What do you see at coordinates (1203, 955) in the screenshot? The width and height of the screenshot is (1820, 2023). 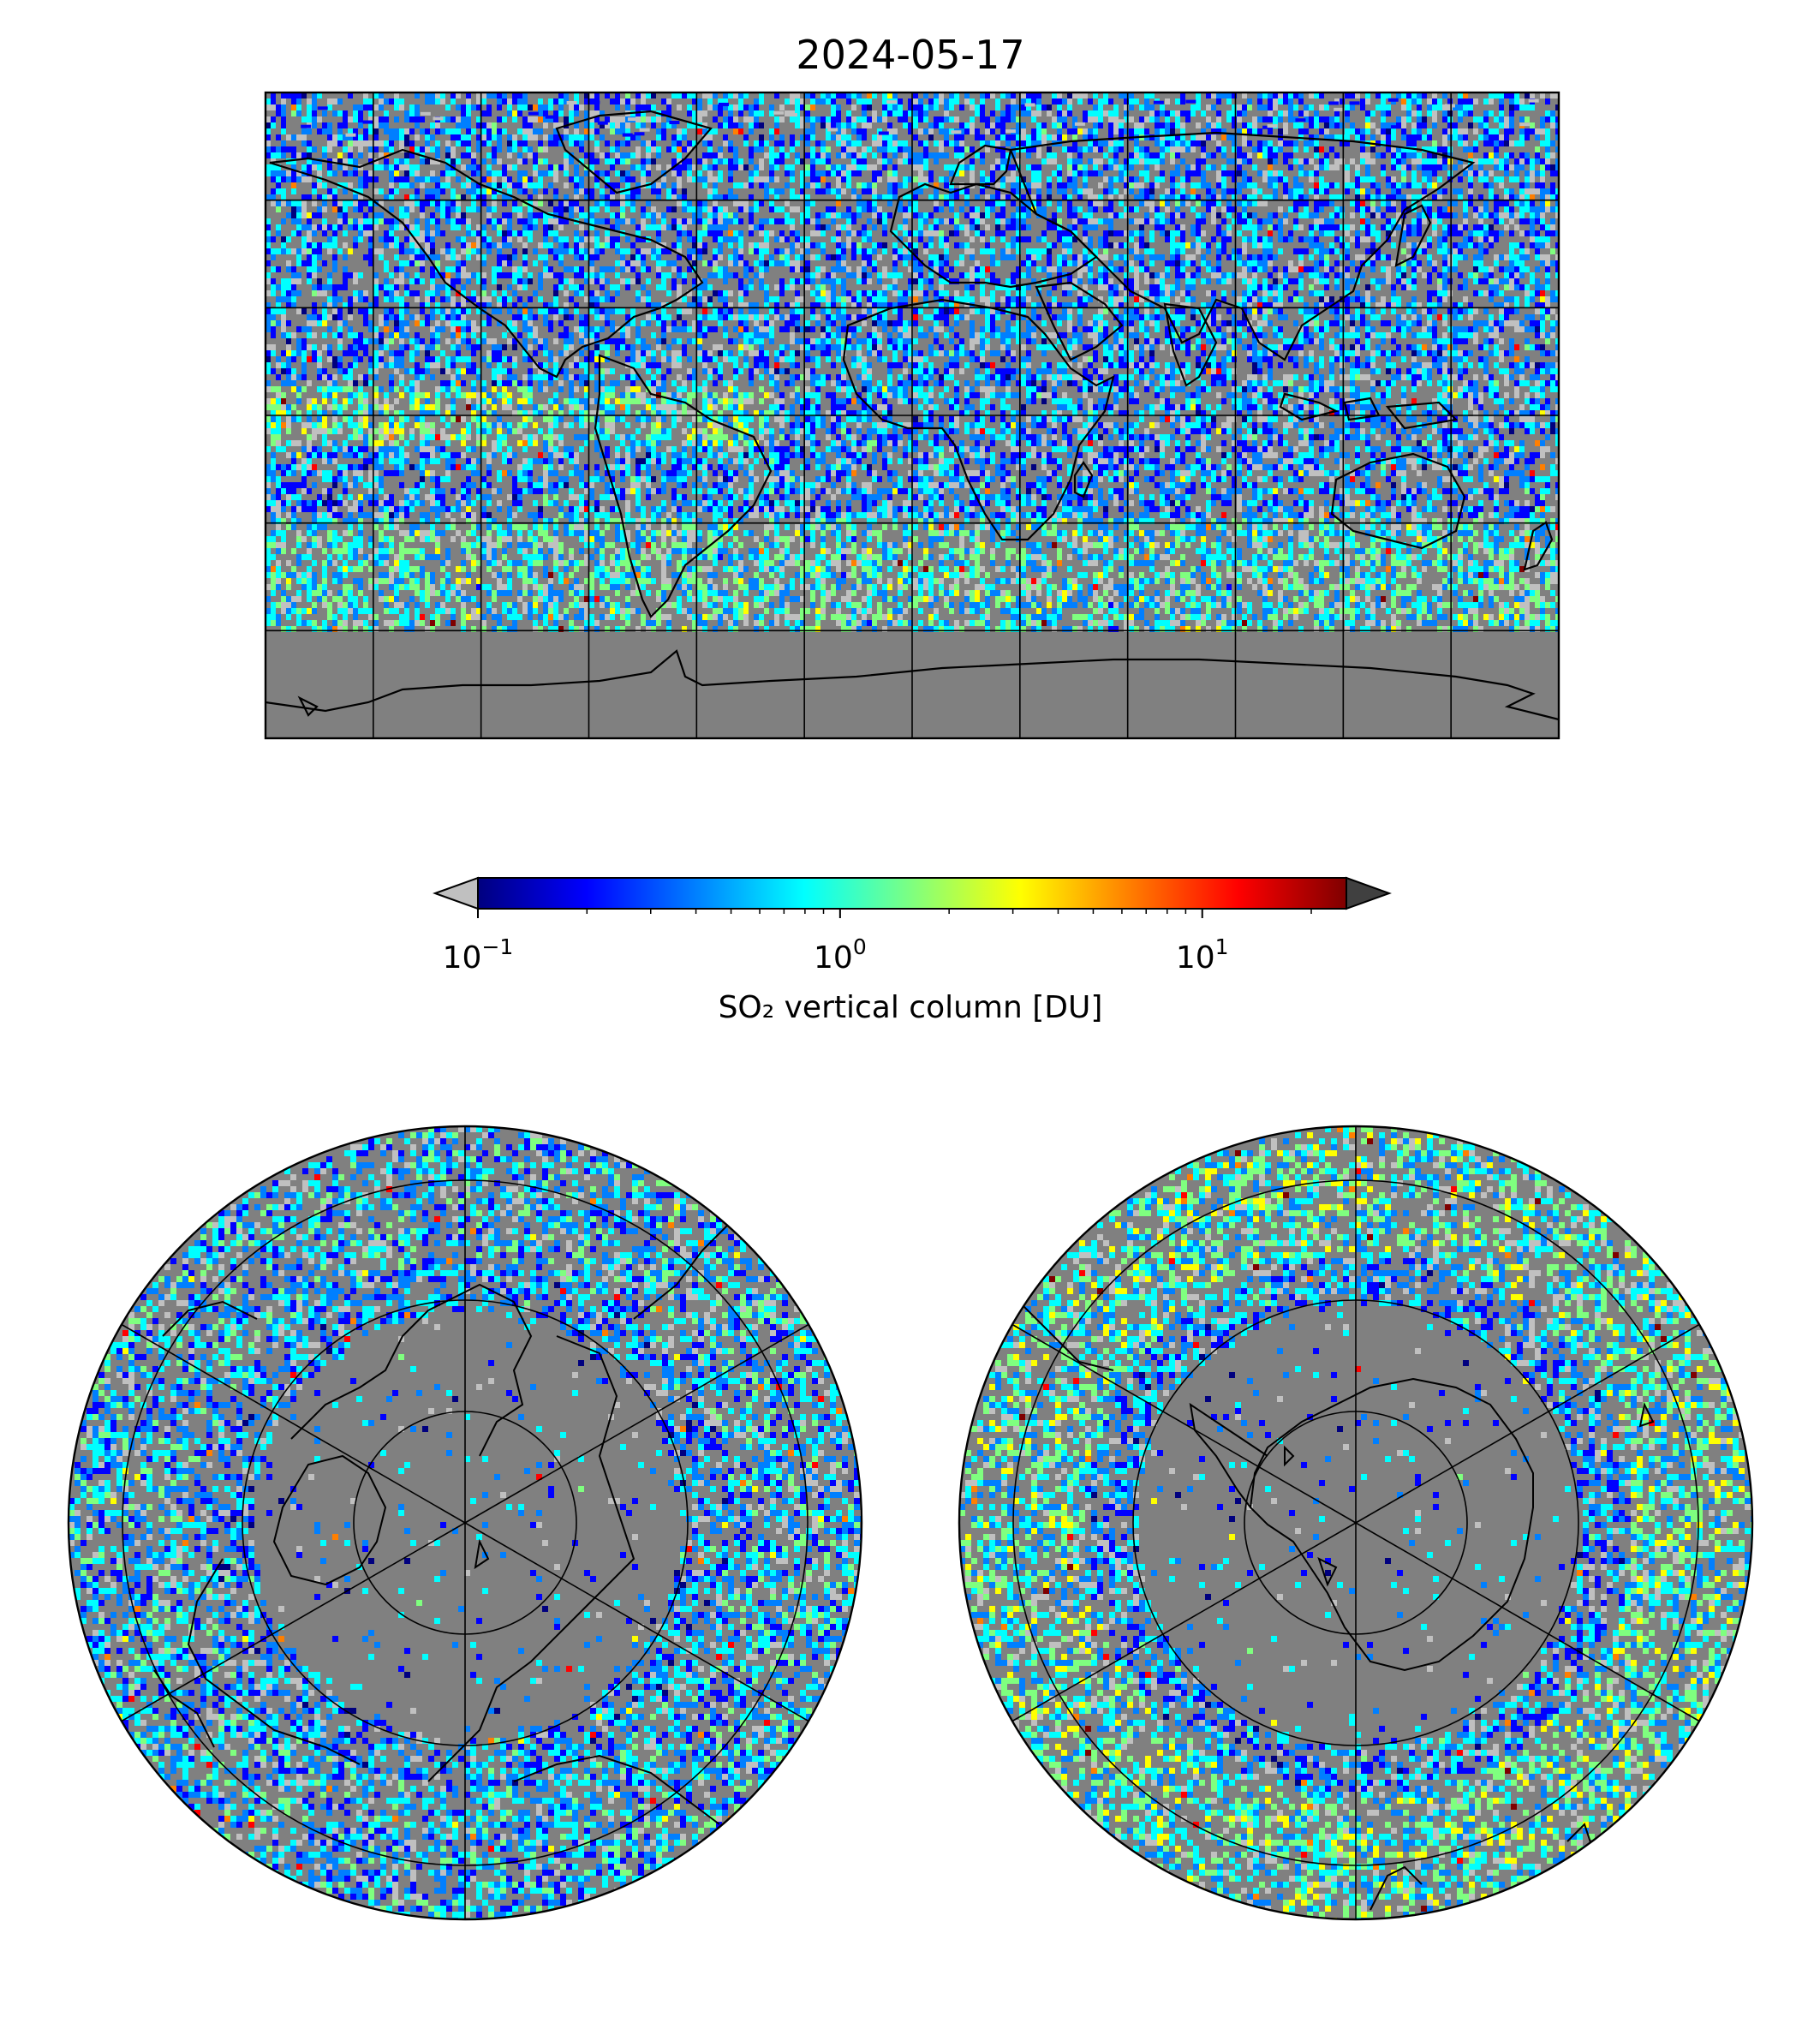 I see `colorbar-tick-label: 10¹` at bounding box center [1203, 955].